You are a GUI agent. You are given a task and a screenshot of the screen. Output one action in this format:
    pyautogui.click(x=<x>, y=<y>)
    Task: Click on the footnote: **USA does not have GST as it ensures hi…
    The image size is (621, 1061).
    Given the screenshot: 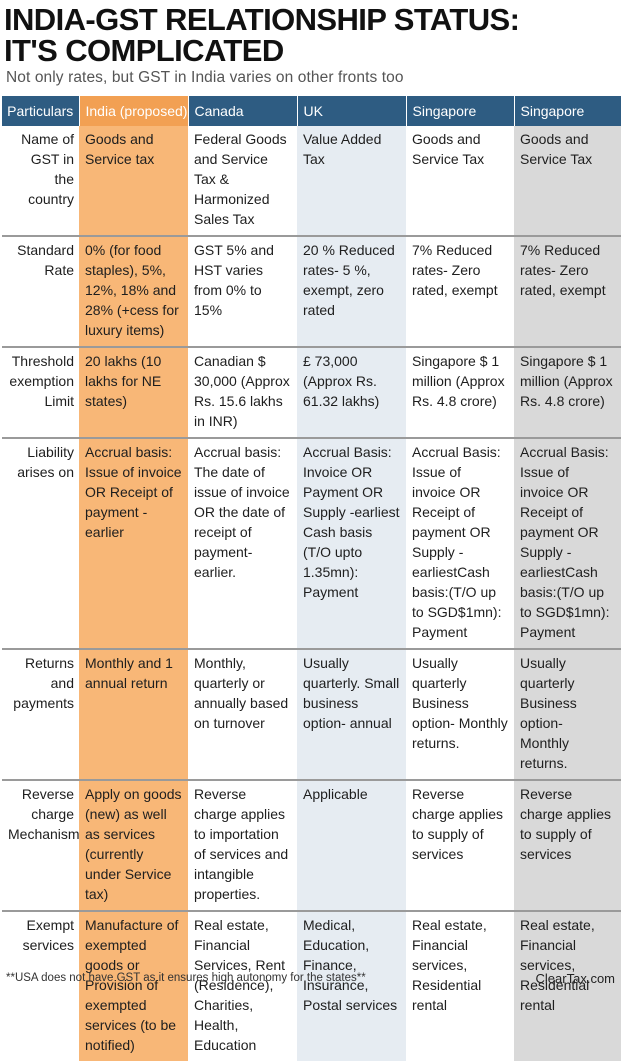 What is the action you would take?
    pyautogui.click(x=186, y=978)
    